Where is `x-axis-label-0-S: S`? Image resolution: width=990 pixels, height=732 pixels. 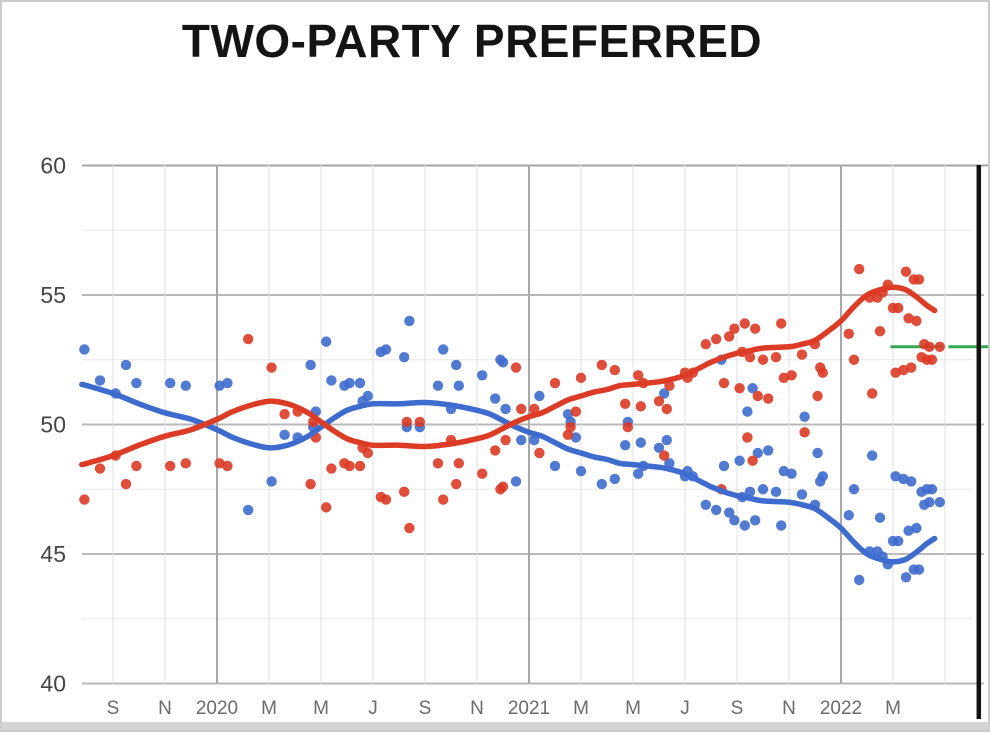 x-axis-label-0-S: S is located at coordinates (113, 708).